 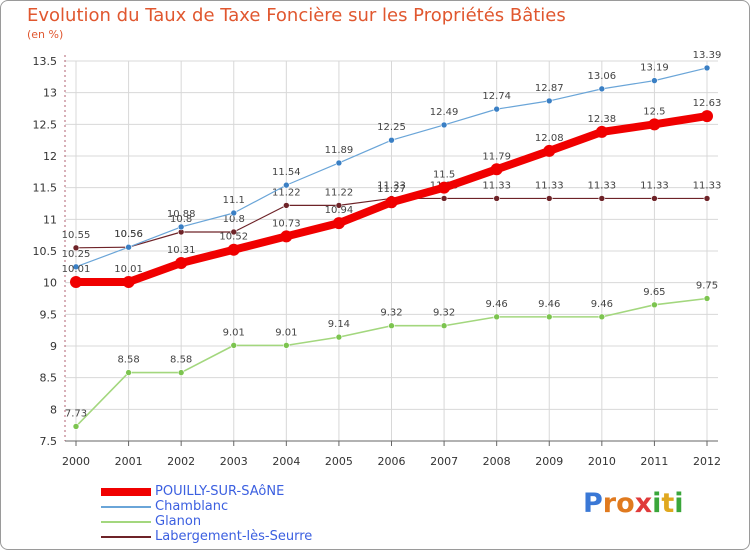 What do you see at coordinates (49, 441) in the screenshot?
I see `y-tick-label: 7.5` at bounding box center [49, 441].